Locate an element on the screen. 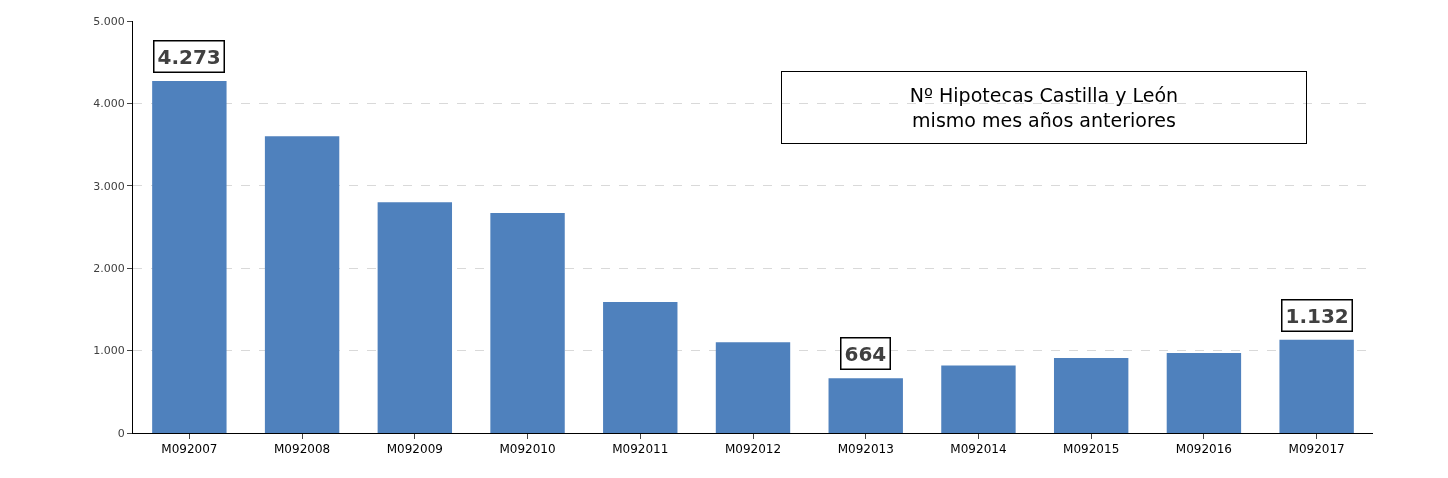 The image size is (1448, 478). y-tick-label: 0 is located at coordinates (121, 433).